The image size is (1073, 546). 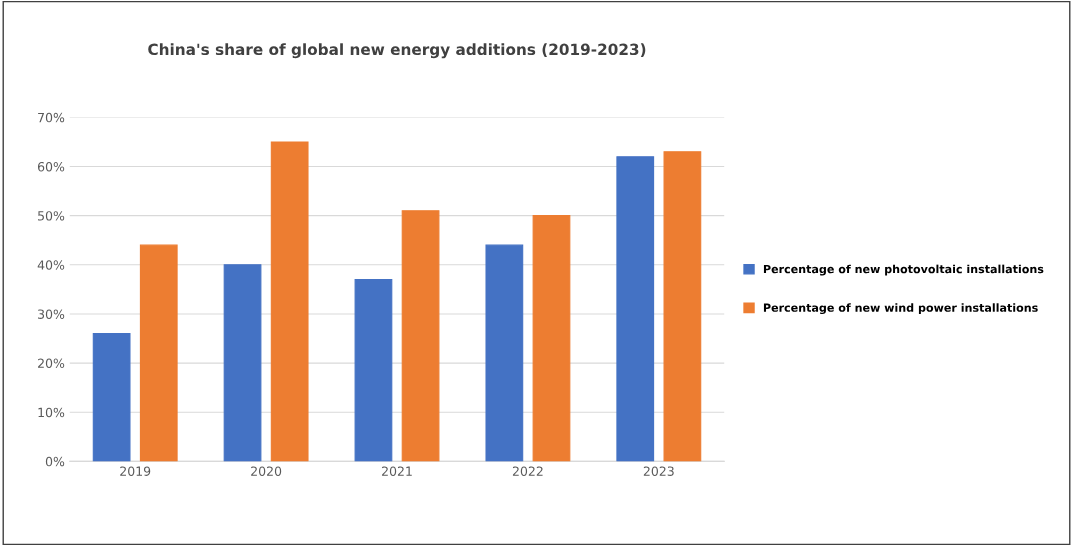 I want to click on legend-label: Percentage of new wind power installations, so click(x=900, y=309).